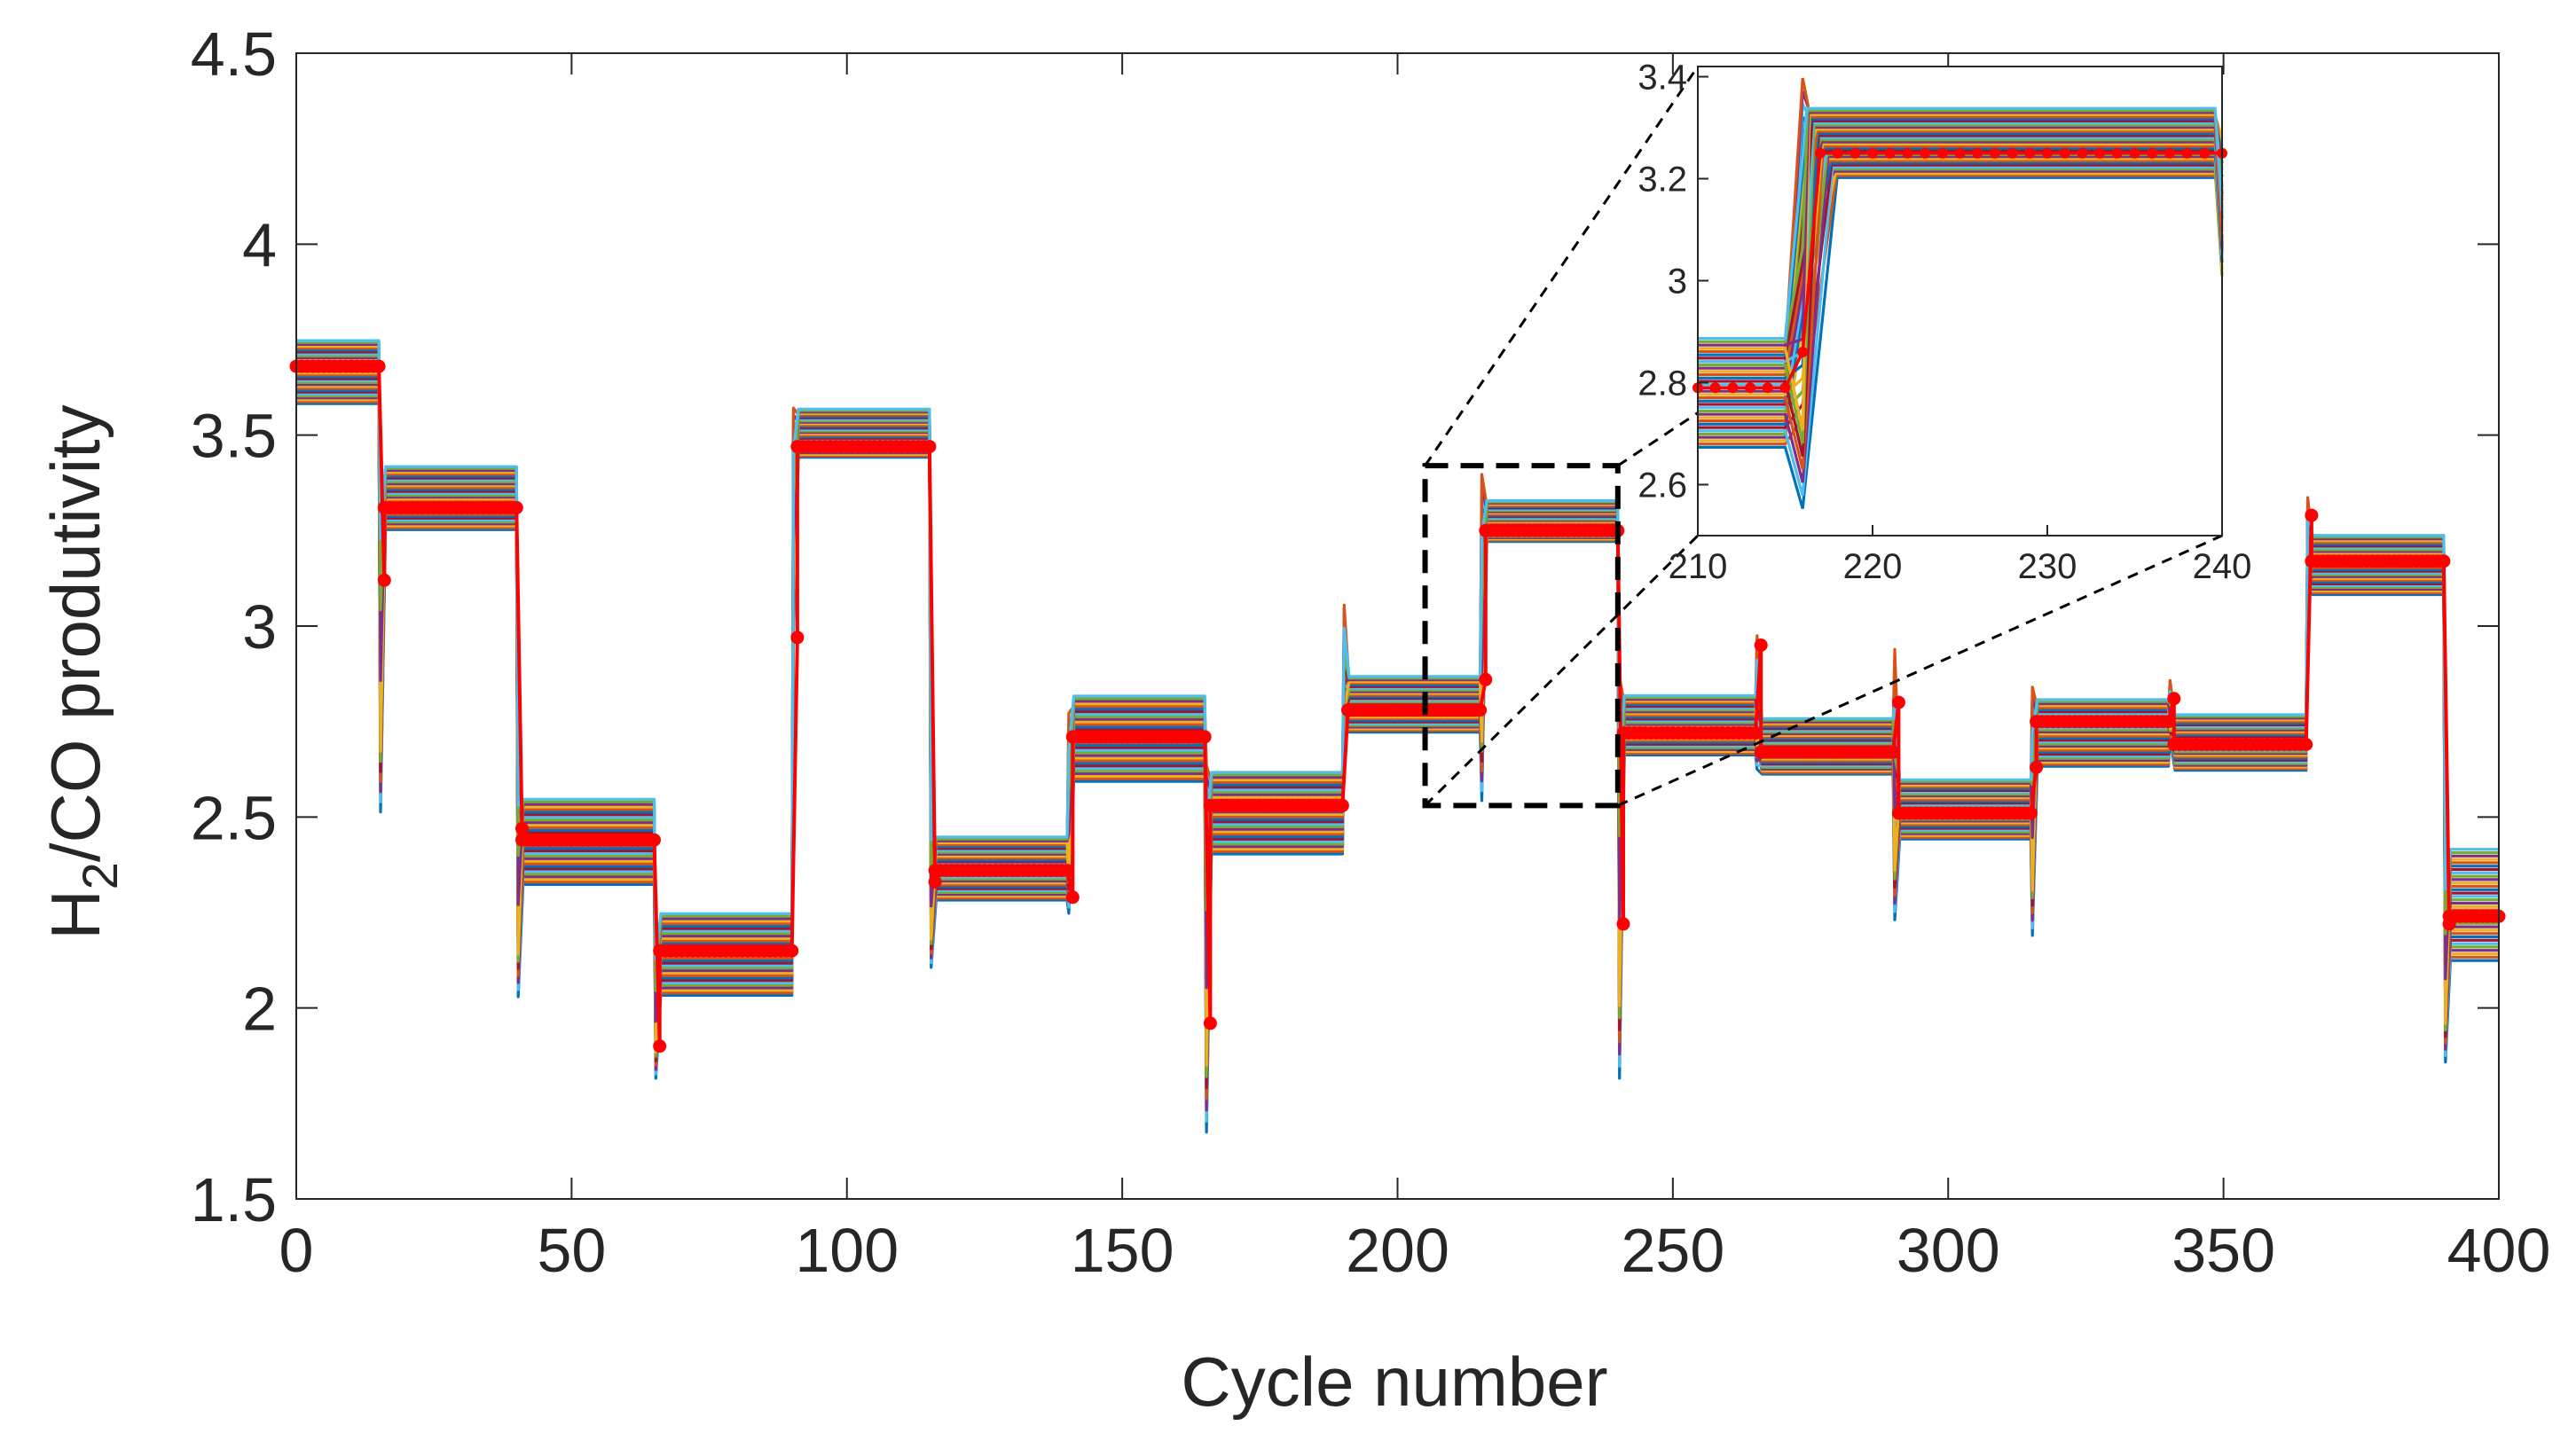 The width and height of the screenshot is (2576, 1449). What do you see at coordinates (1677, 282) in the screenshot?
I see `inset-y-tick-label: 3` at bounding box center [1677, 282].